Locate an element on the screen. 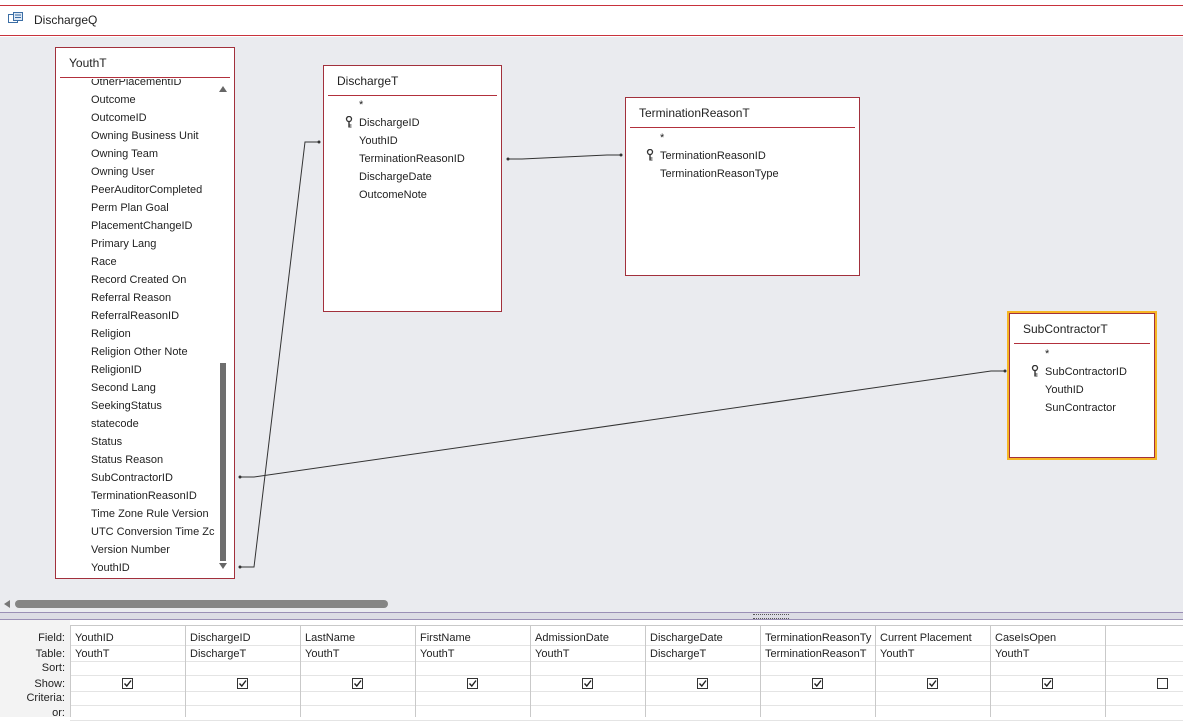  field-item: Second Lang is located at coordinates (123, 388).